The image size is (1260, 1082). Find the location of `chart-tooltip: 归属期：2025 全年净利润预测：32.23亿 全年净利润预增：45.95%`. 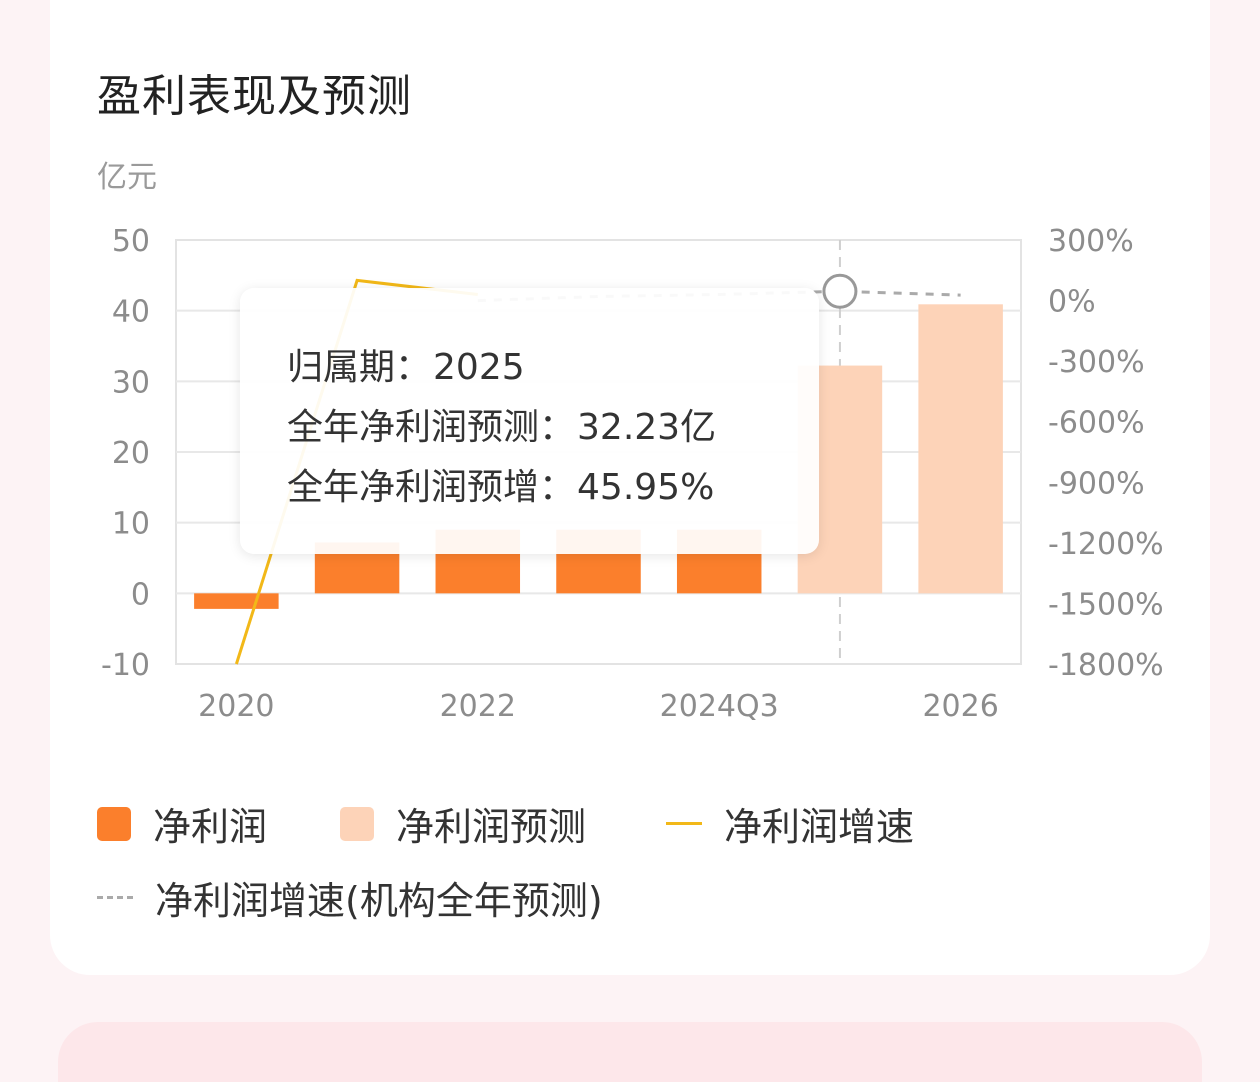

chart-tooltip: 归属期：2025 全年净利润预测：32.23亿 全年净利润预增：45.95% is located at coordinates (529, 421).